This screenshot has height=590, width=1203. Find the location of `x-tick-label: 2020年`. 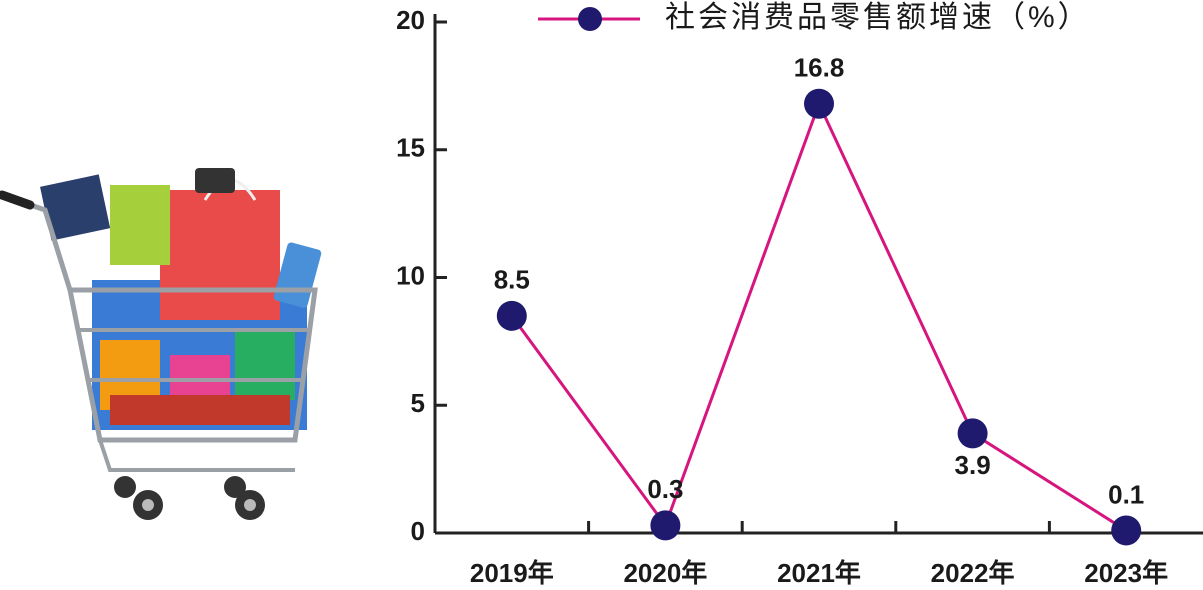

x-tick-label: 2020年 is located at coordinates (665, 573).